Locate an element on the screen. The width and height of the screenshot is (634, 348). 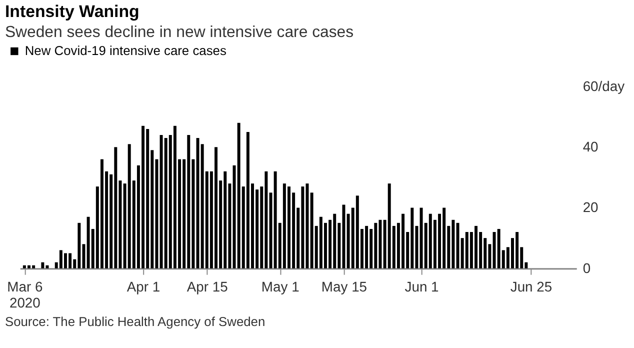
x-tick-label: Jun 1 is located at coordinates (422, 286).